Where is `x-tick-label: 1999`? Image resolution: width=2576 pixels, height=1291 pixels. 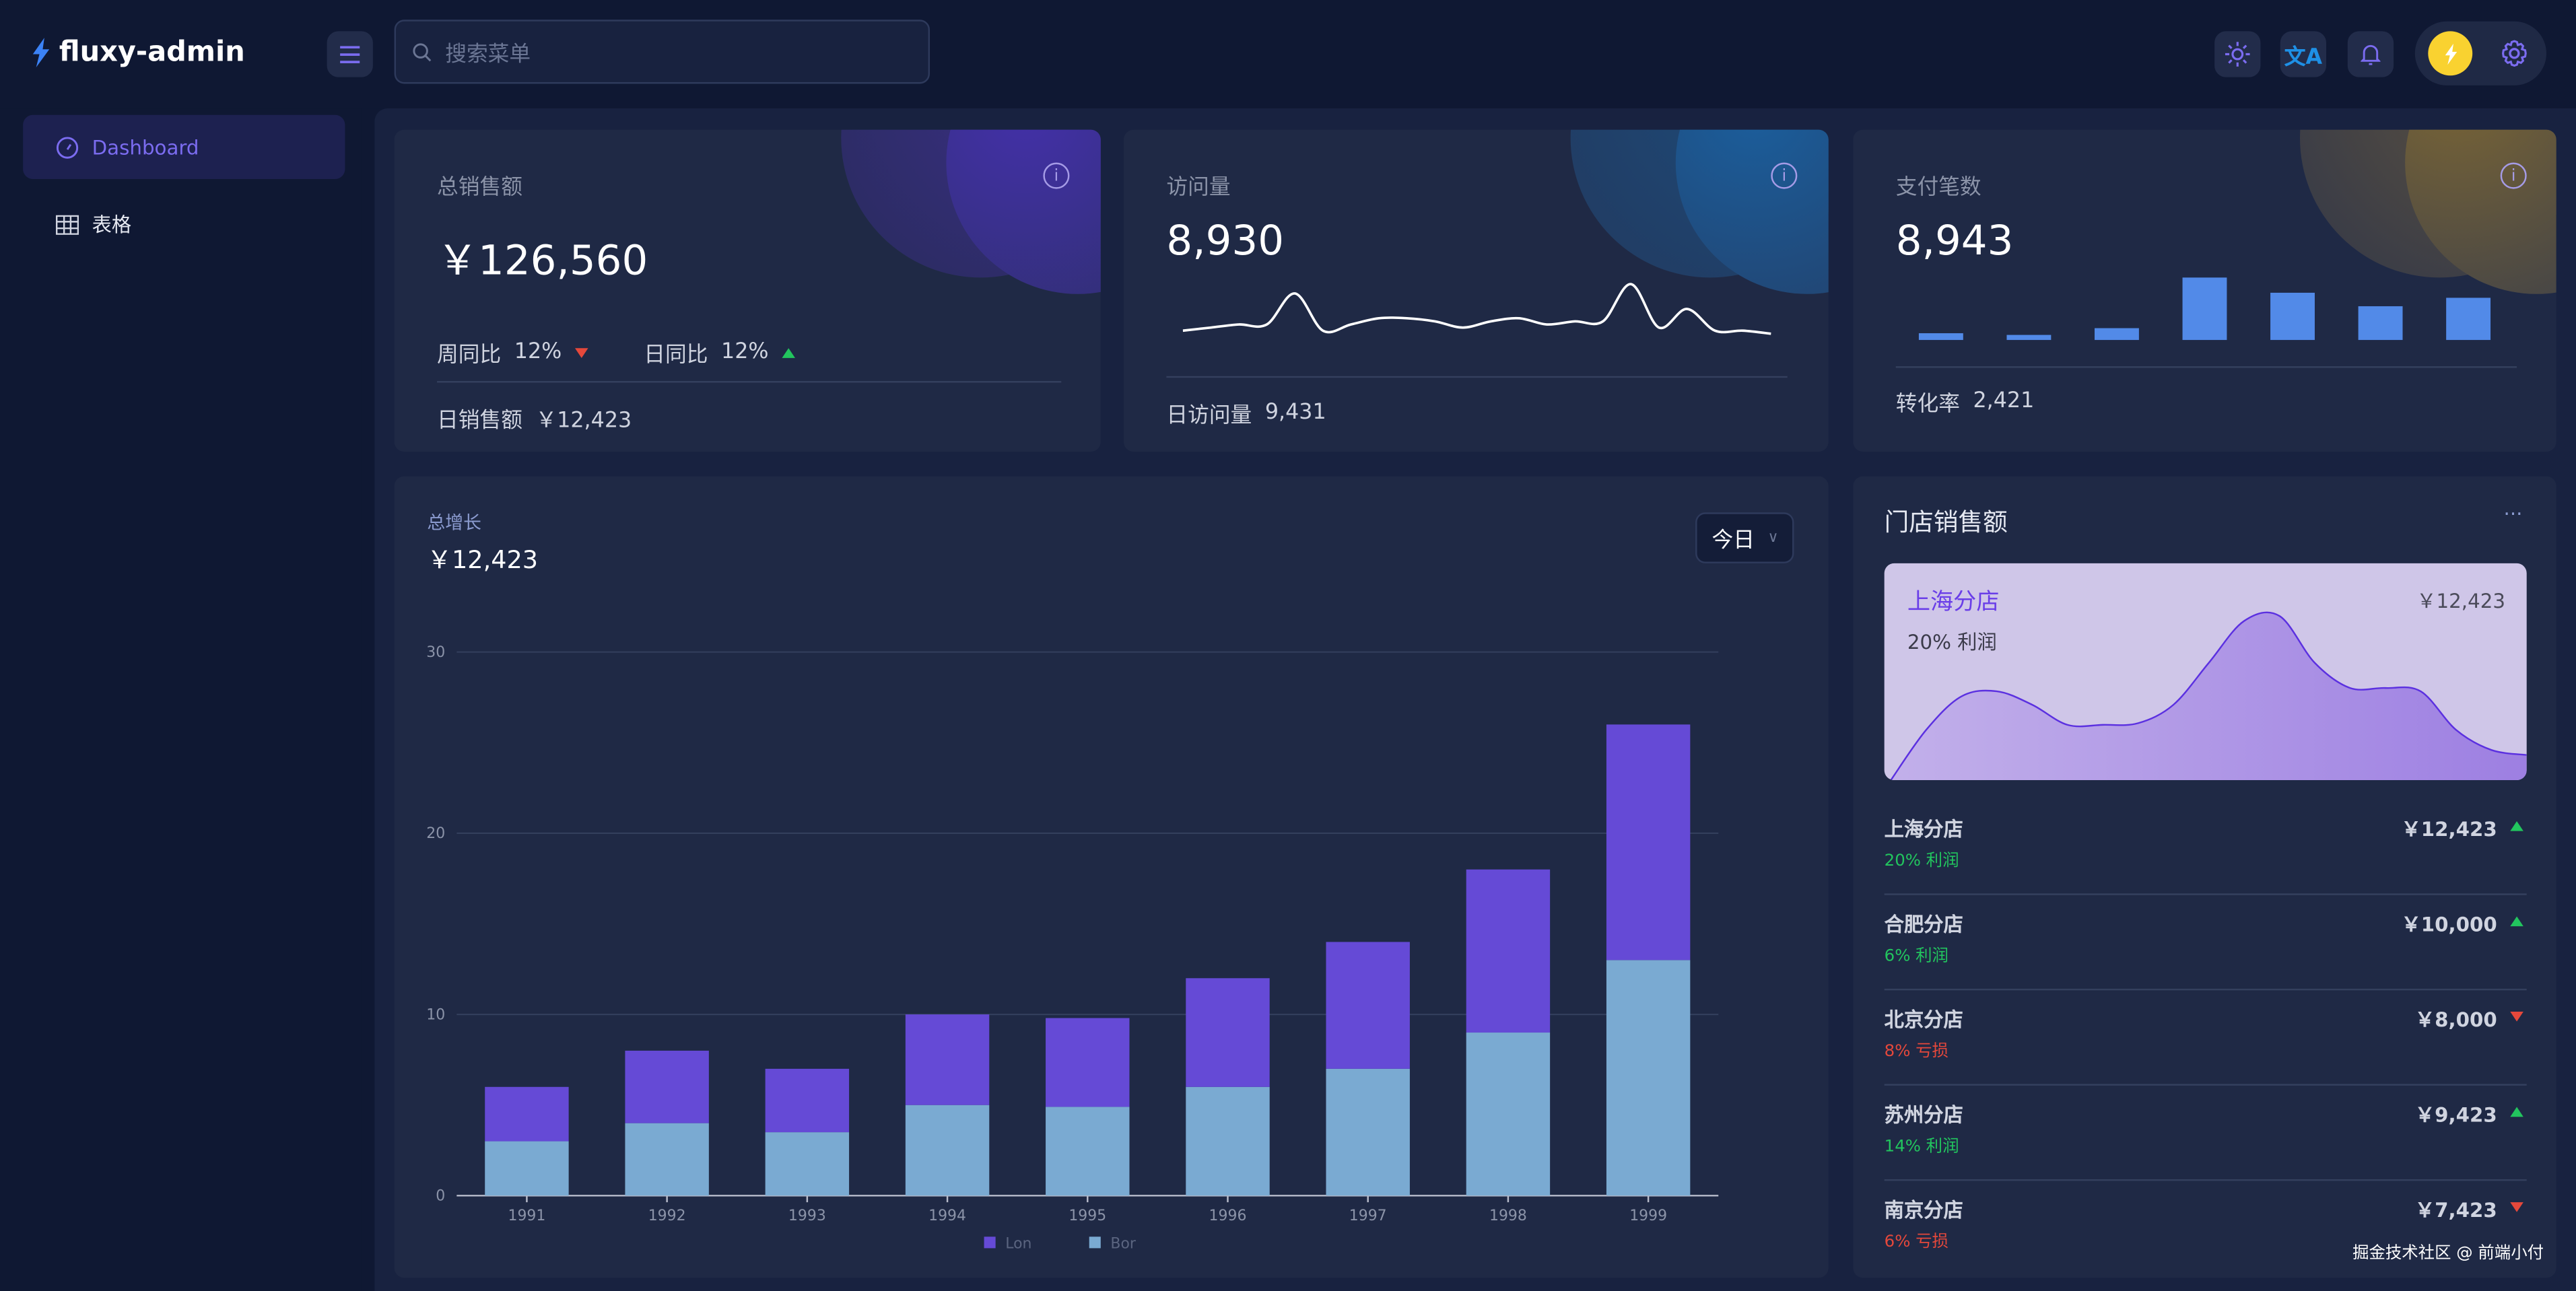 x-tick-label: 1999 is located at coordinates (1648, 1216).